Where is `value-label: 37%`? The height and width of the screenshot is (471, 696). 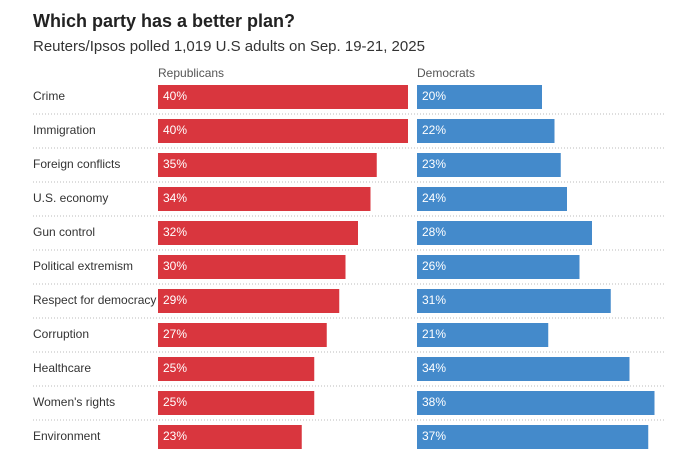 value-label: 37% is located at coordinates (434, 436).